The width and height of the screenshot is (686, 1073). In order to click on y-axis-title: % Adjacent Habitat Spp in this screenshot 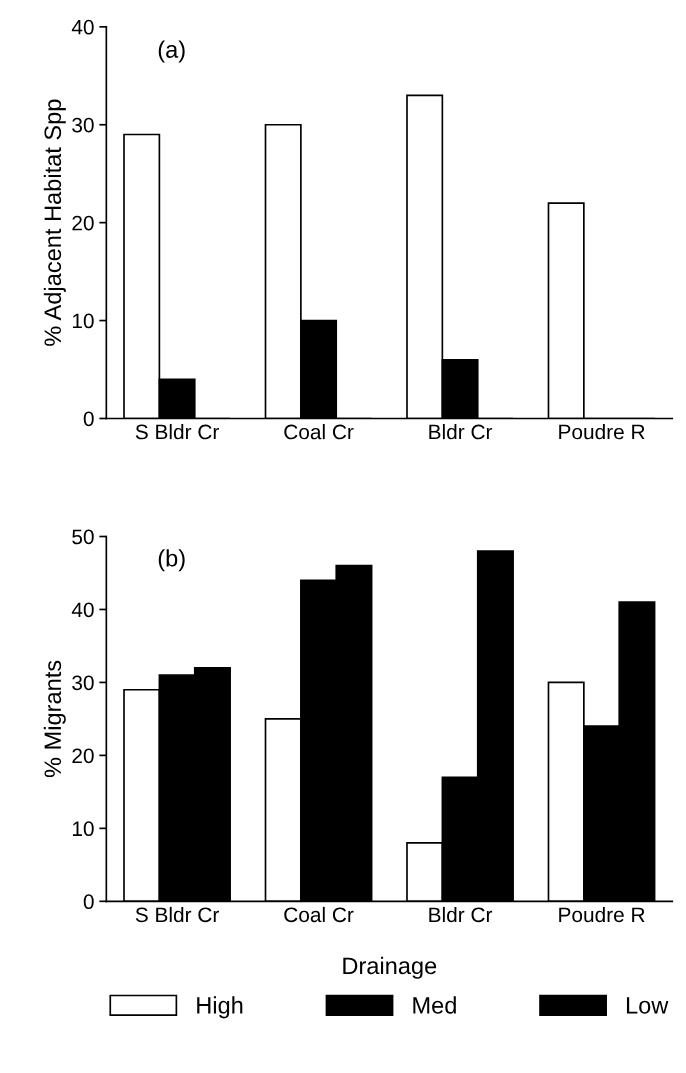, I will do `click(54, 222)`.